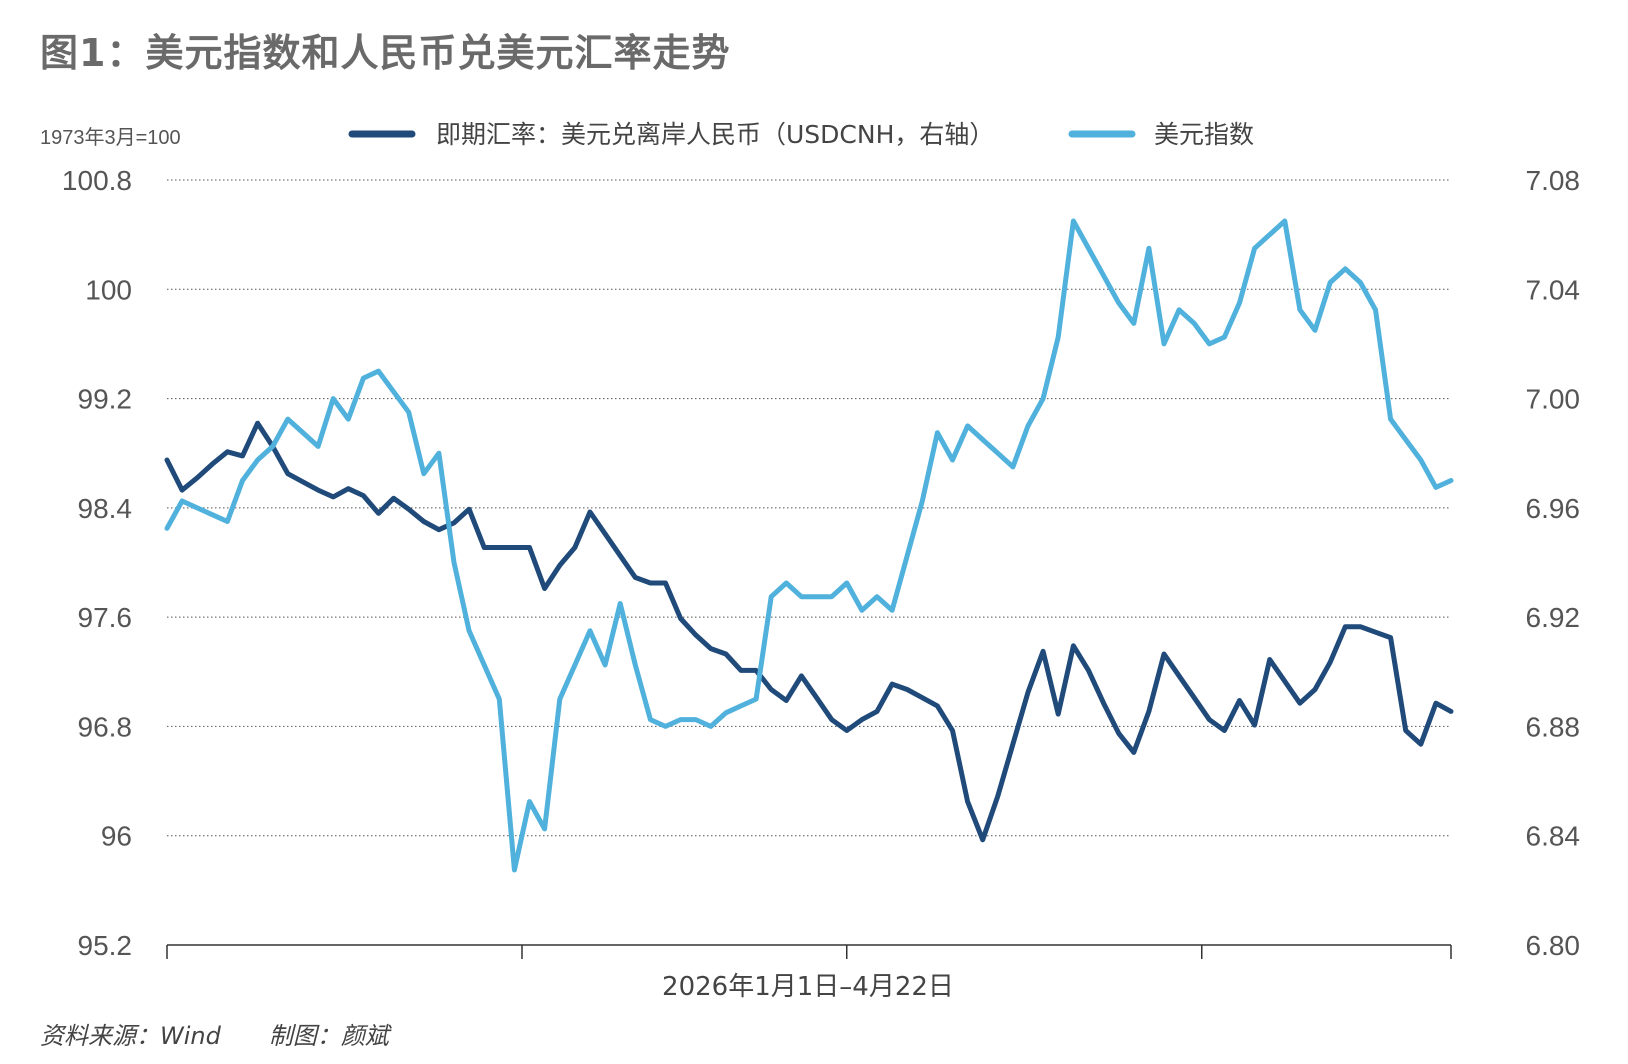  What do you see at coordinates (1553, 726) in the screenshot?
I see `right-tick-label: 6.88` at bounding box center [1553, 726].